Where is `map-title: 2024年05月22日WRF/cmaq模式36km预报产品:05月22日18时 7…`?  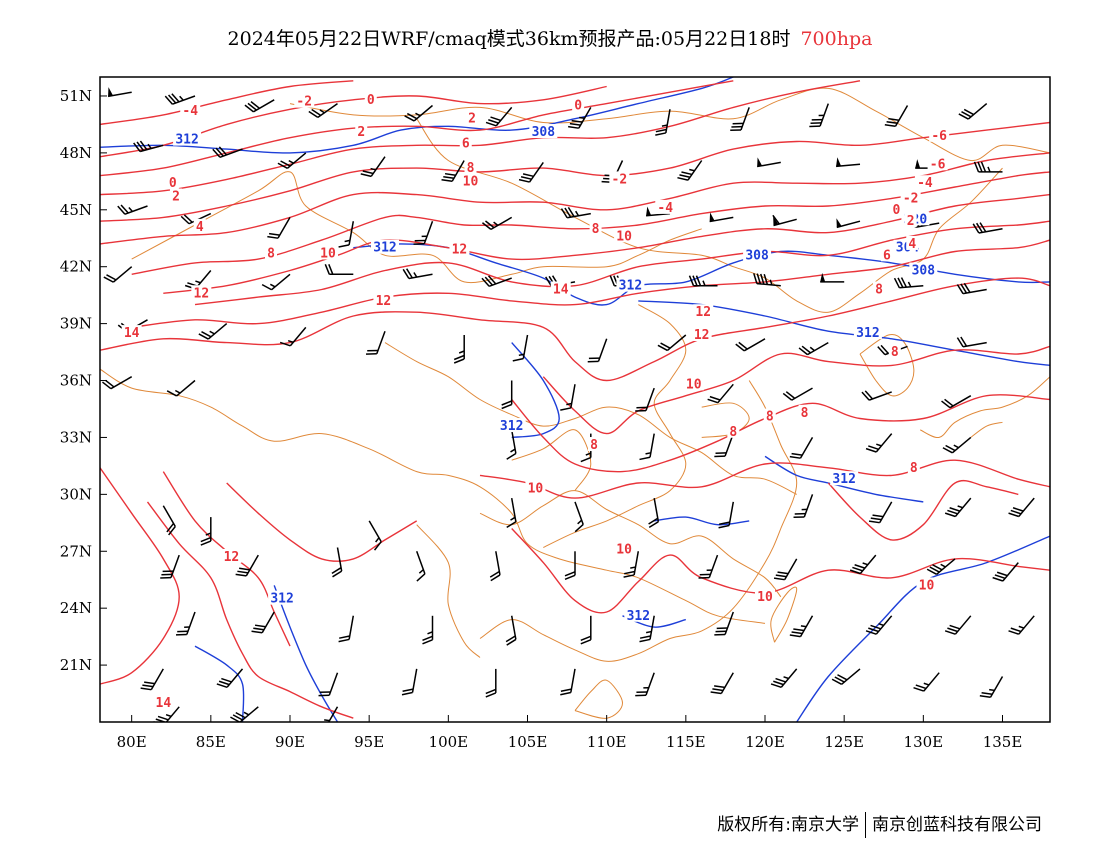
map-title: 2024年05月22日WRF/cmaq模式36km预报产品:05月22日18时 7… is located at coordinates (550, 37).